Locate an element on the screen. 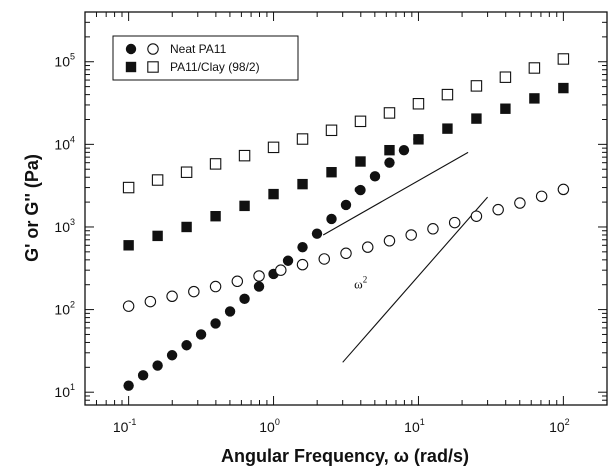 This screenshot has width=611, height=469. y-tick-label: 10² is located at coordinates (64, 309).